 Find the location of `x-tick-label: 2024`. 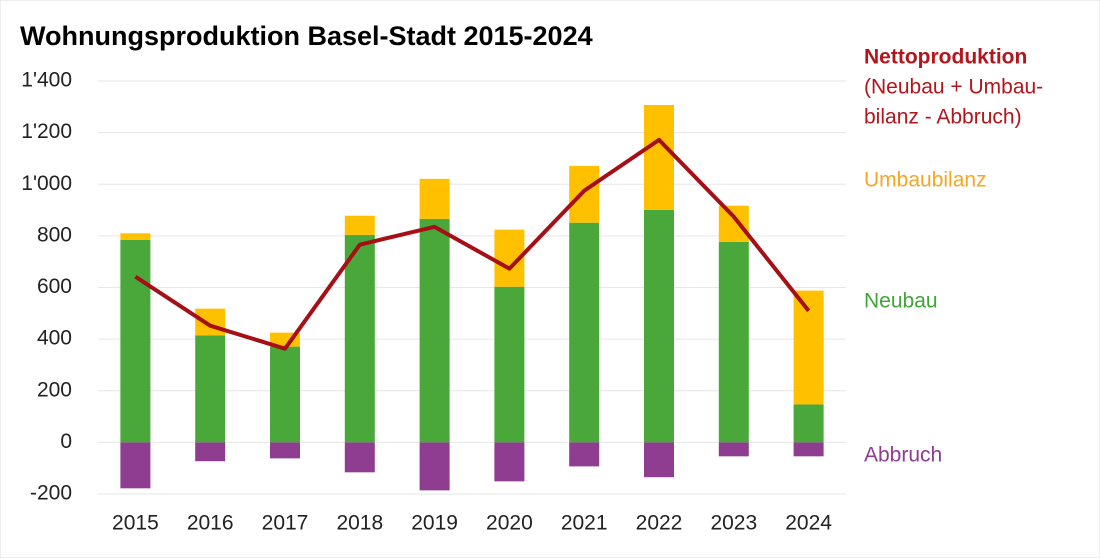

x-tick-label: 2024 is located at coordinates (808, 523).